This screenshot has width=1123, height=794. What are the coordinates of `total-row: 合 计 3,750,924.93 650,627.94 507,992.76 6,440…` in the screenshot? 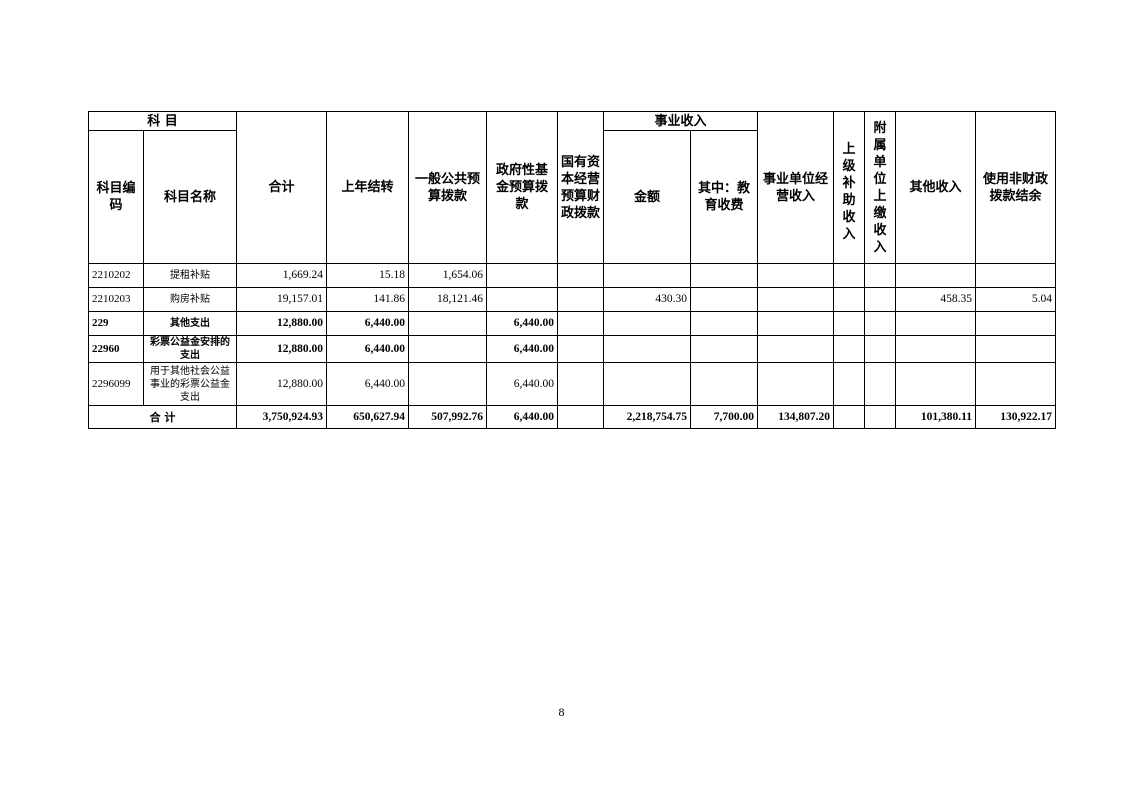 It's located at (572, 417).